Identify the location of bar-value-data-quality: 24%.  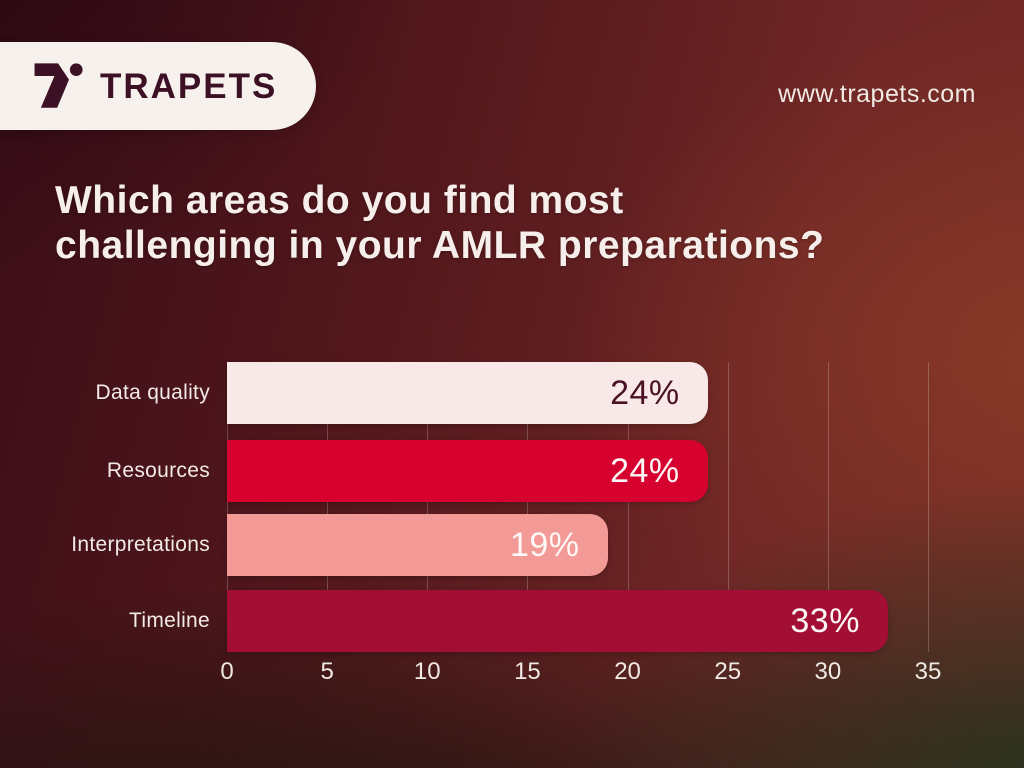
(645, 392).